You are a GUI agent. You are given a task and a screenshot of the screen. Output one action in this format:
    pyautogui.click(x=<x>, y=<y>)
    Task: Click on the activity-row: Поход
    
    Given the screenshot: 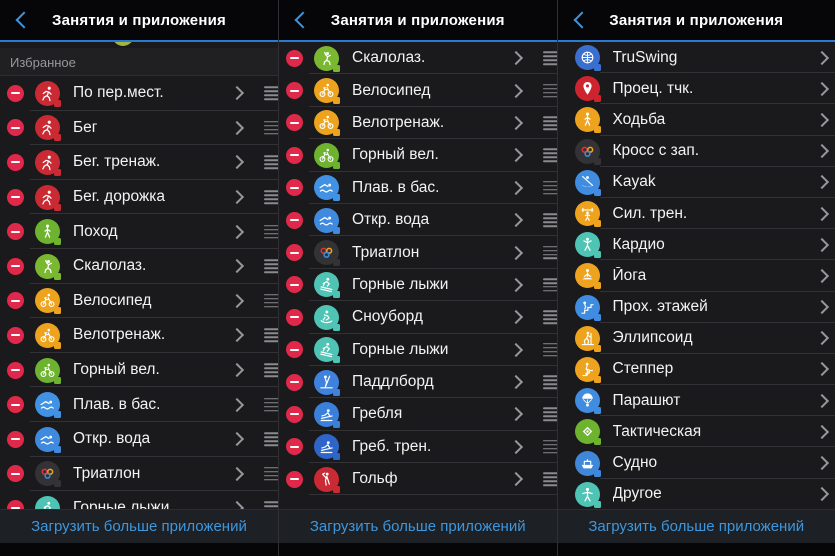 What is the action you would take?
    pyautogui.click(x=139, y=231)
    